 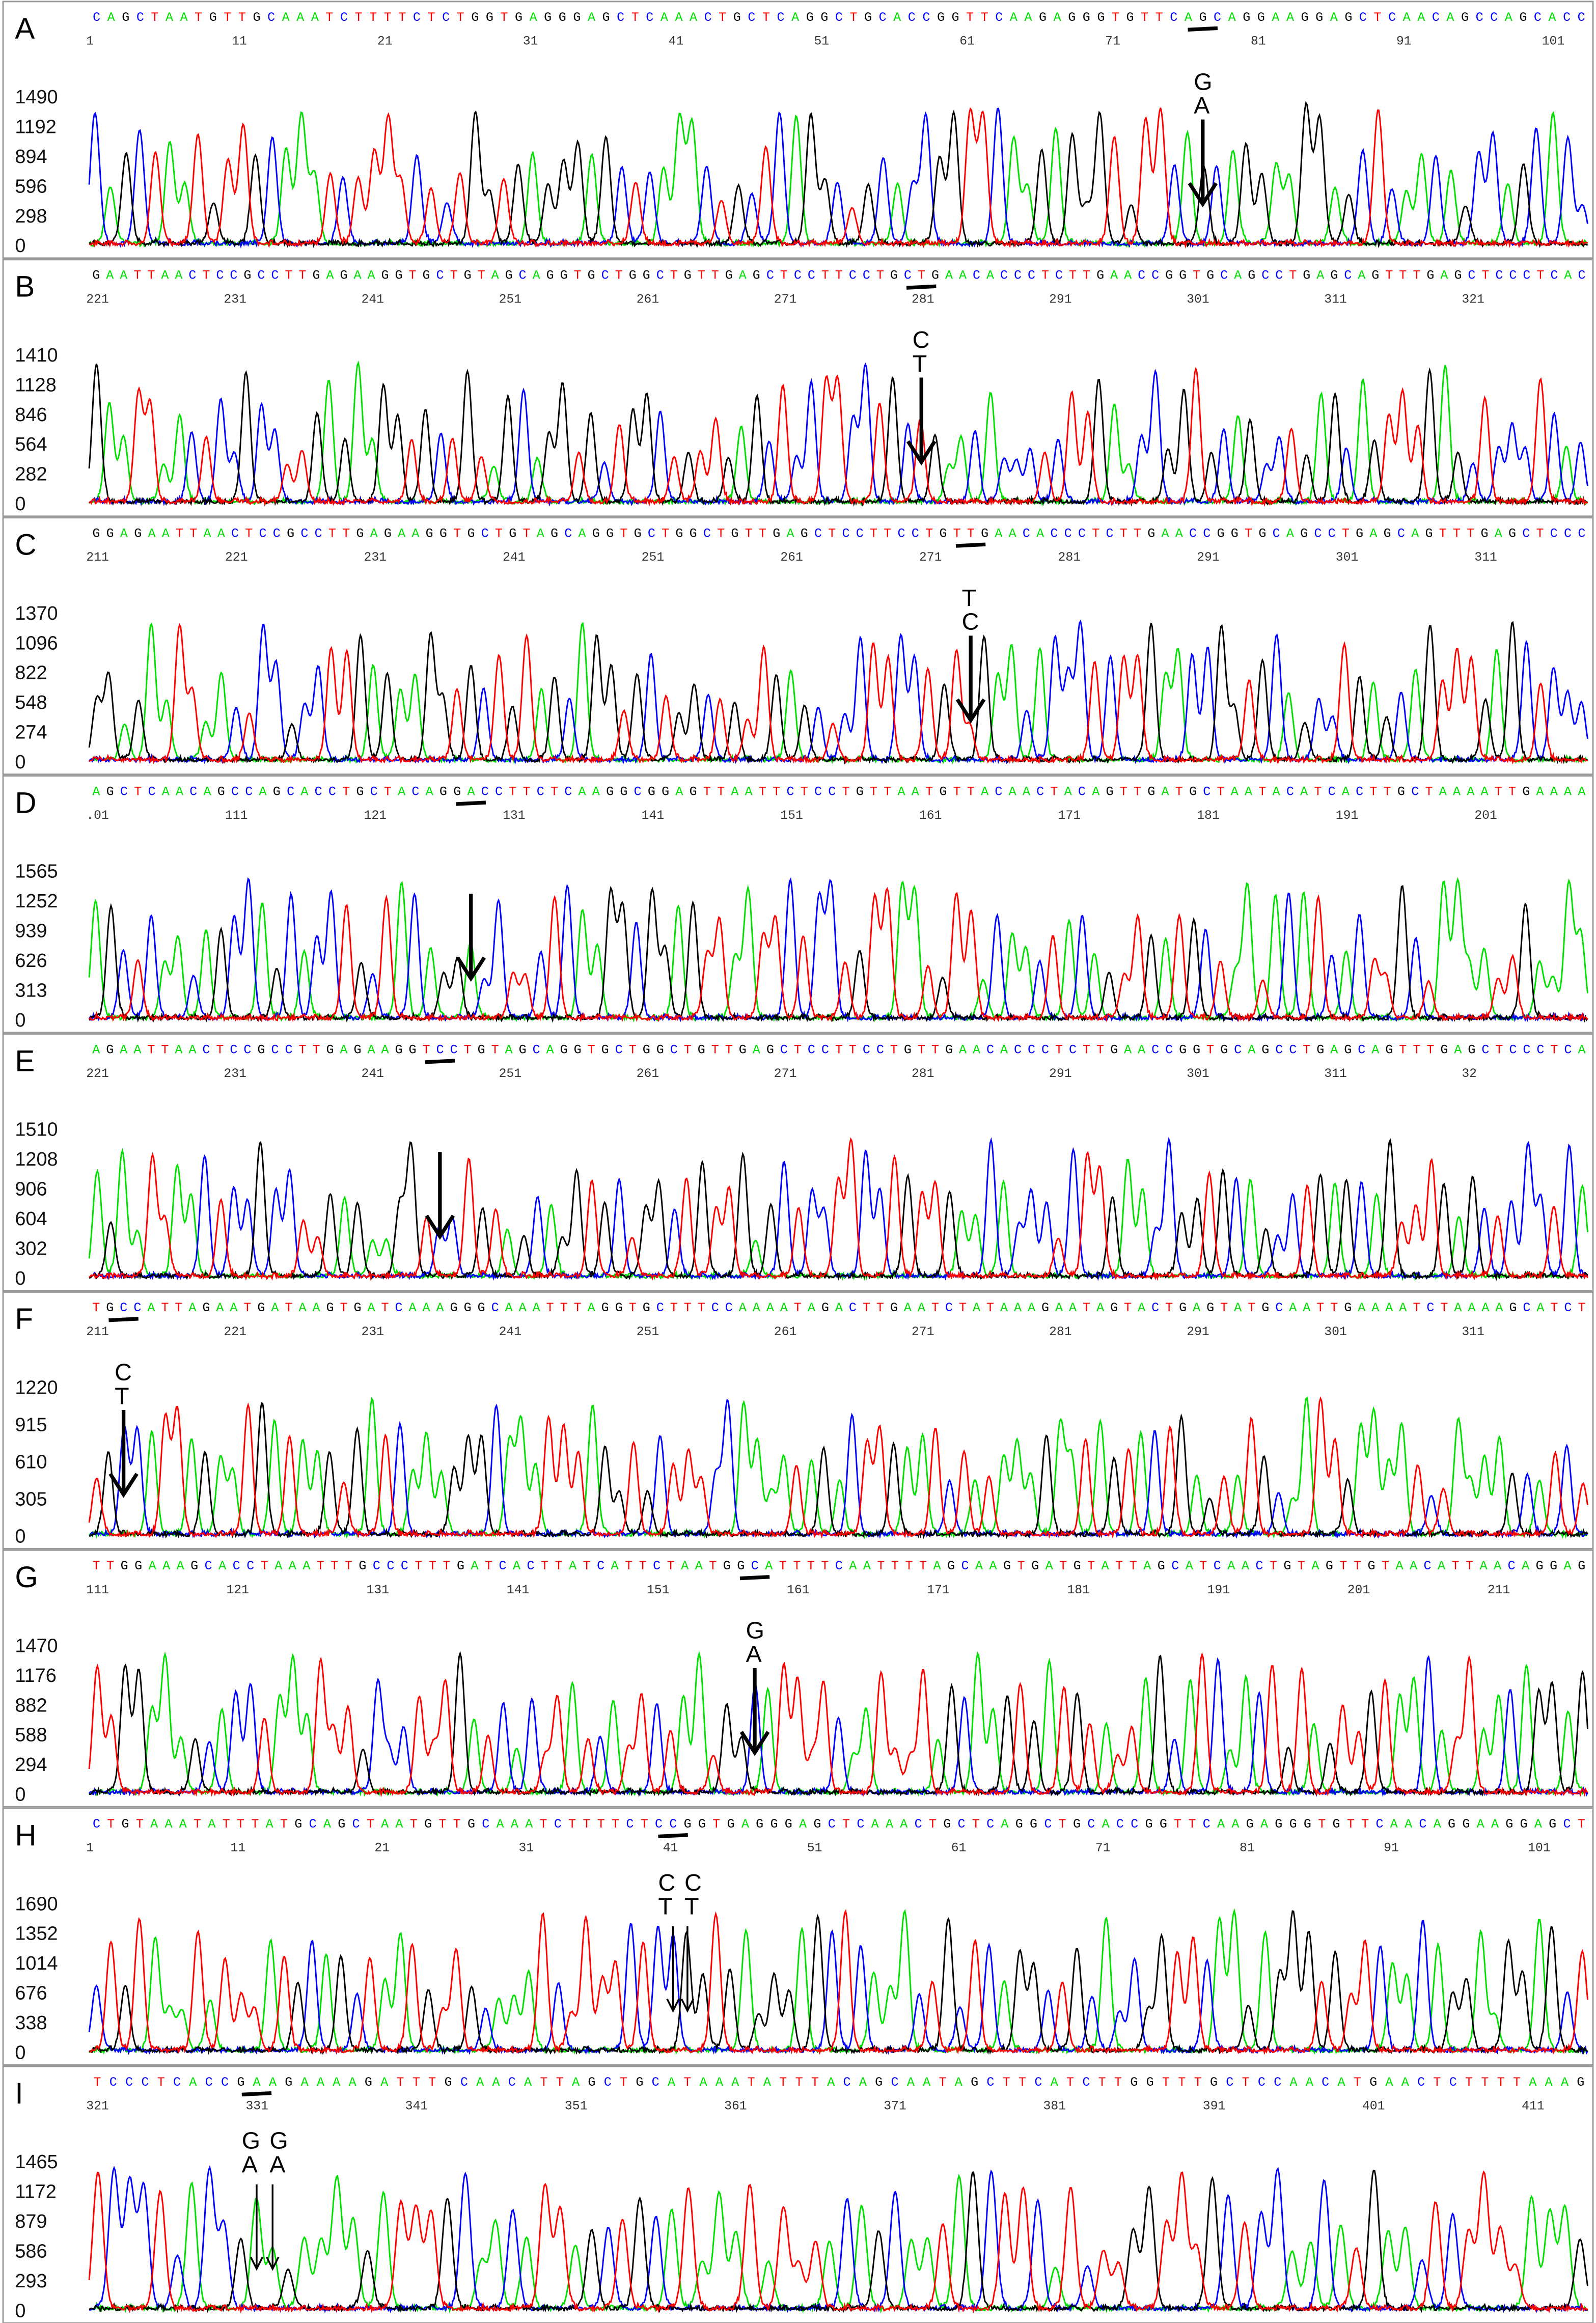 What do you see at coordinates (256, 2094) in the screenshot?
I see `variant-underline` at bounding box center [256, 2094].